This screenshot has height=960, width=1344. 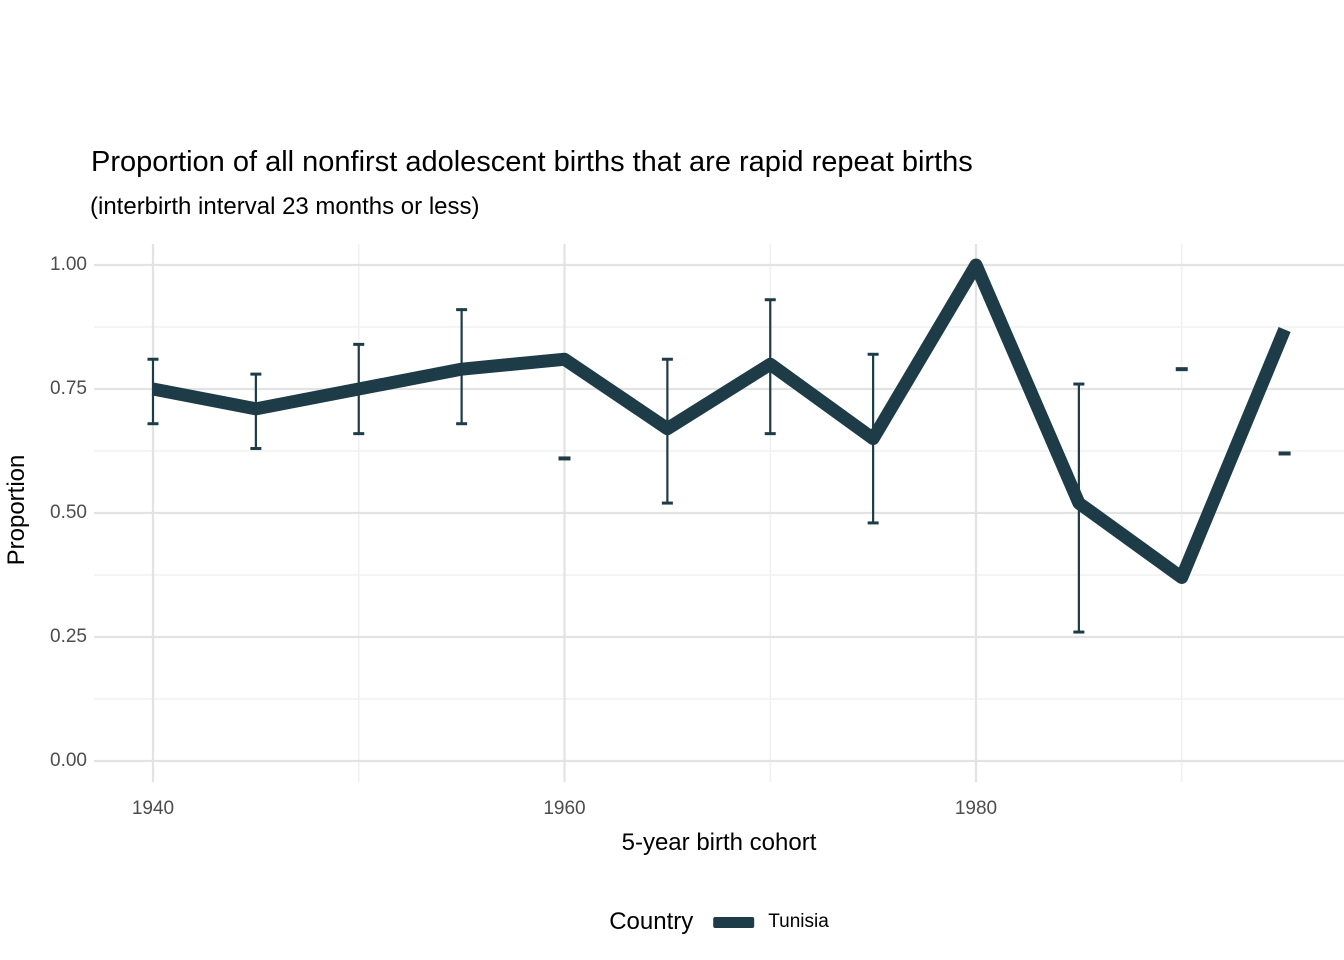 I want to click on legend-swatch-icon, so click(x=734, y=922).